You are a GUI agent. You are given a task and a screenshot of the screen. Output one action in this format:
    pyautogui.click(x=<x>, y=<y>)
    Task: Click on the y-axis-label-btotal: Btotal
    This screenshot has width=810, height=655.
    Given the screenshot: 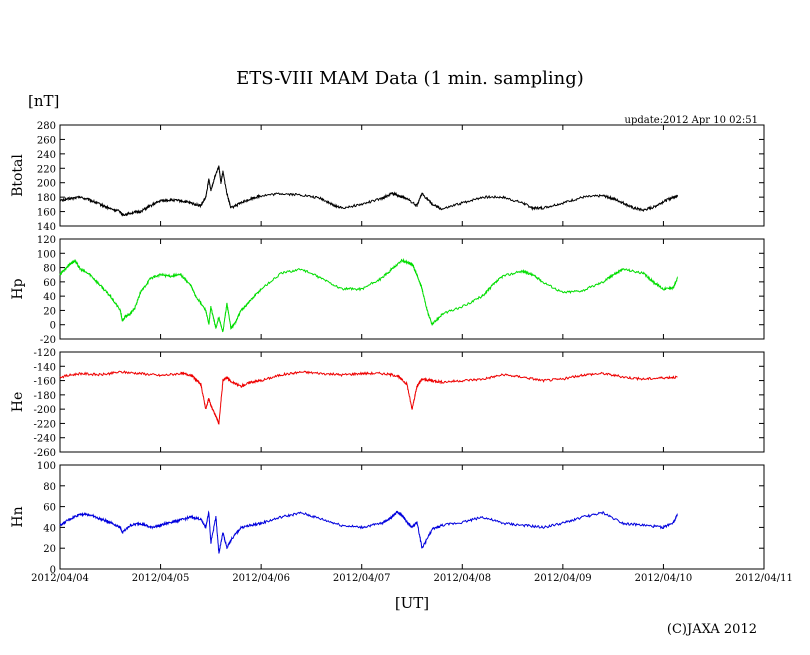 What is the action you would take?
    pyautogui.click(x=18, y=175)
    